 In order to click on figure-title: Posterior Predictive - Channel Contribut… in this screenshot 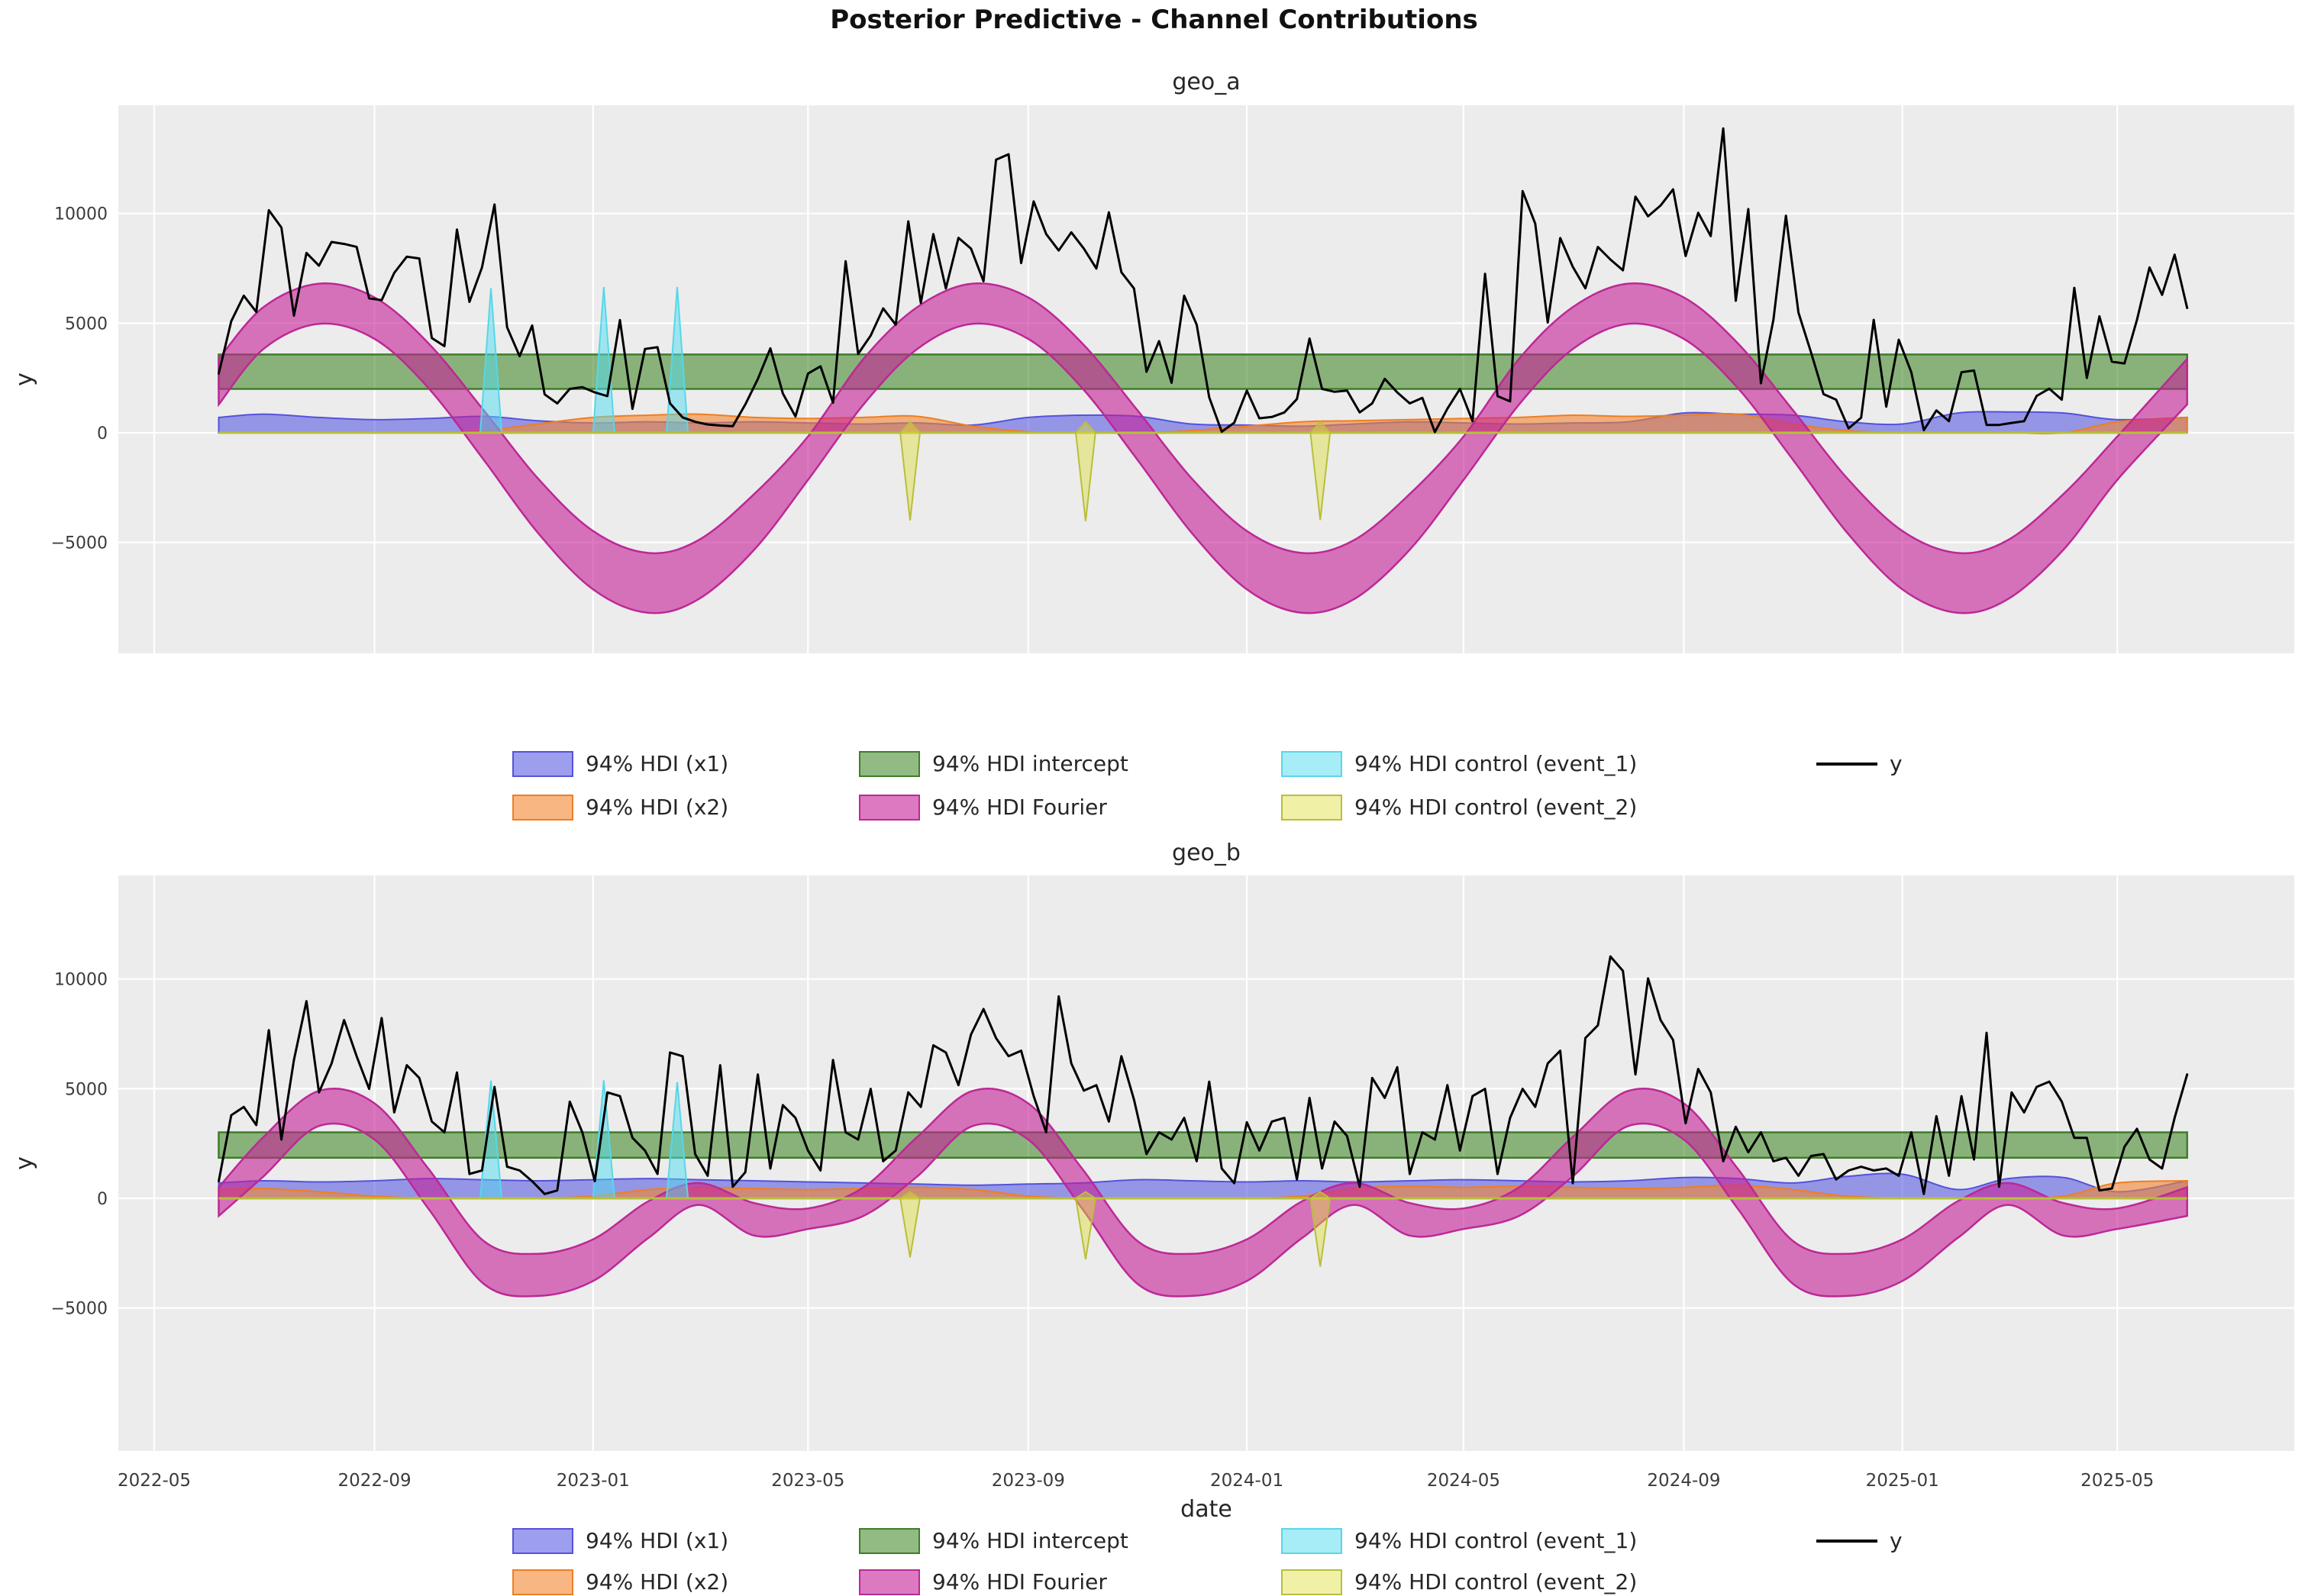, I will do `click(1154, 20)`.